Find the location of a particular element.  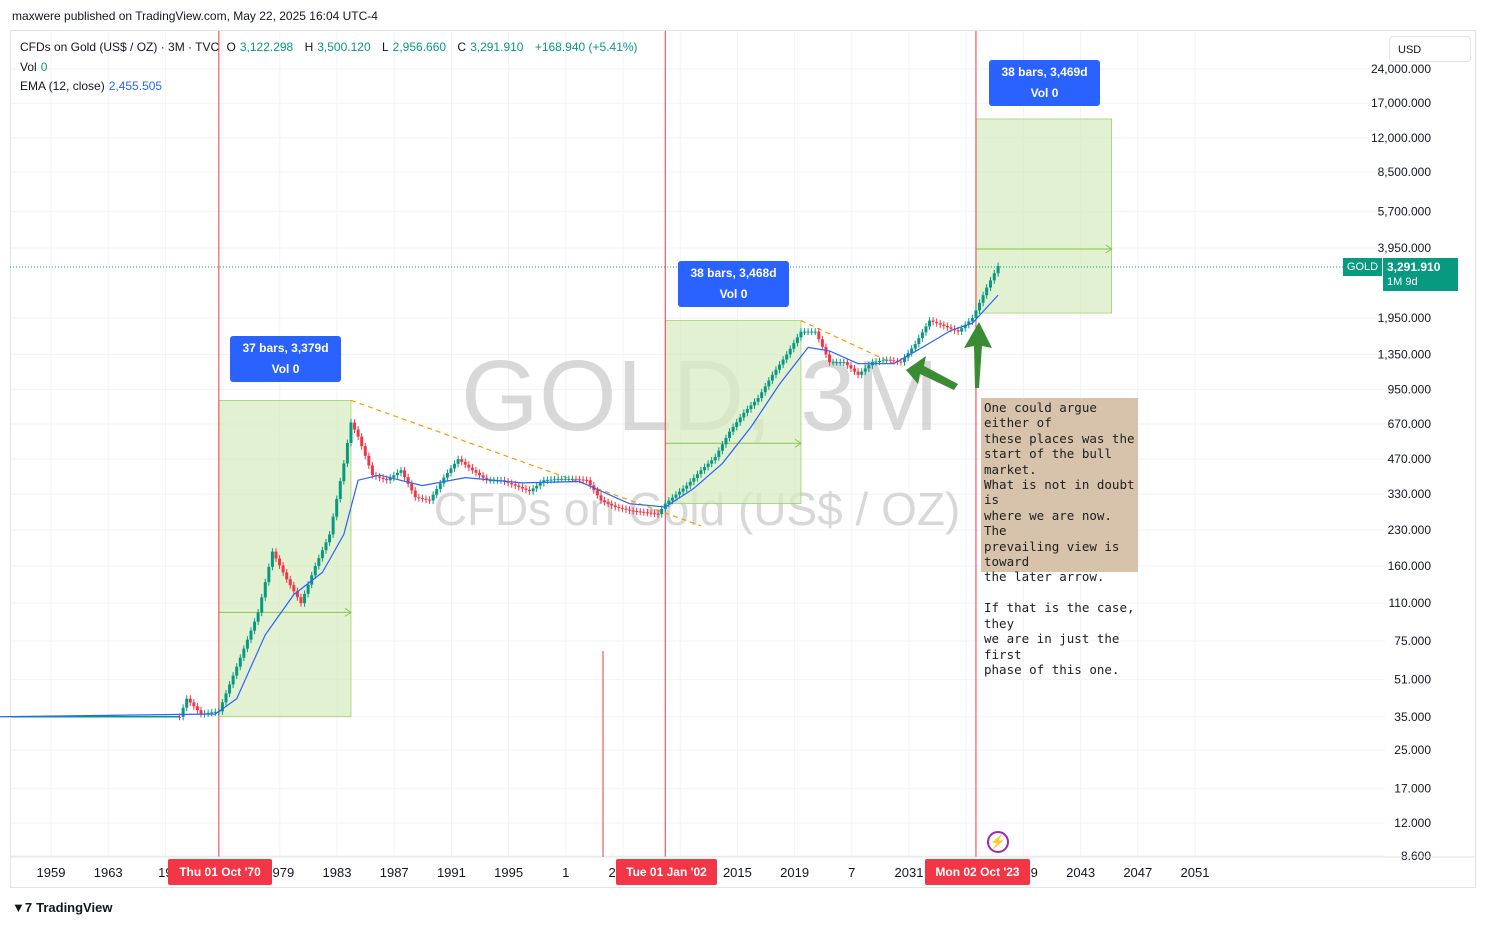

price-tick-label: 230.000 is located at coordinates (1410, 530).